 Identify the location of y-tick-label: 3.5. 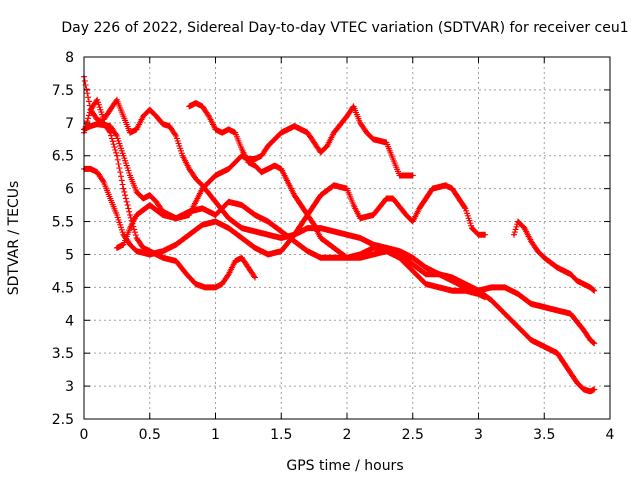
(63, 354).